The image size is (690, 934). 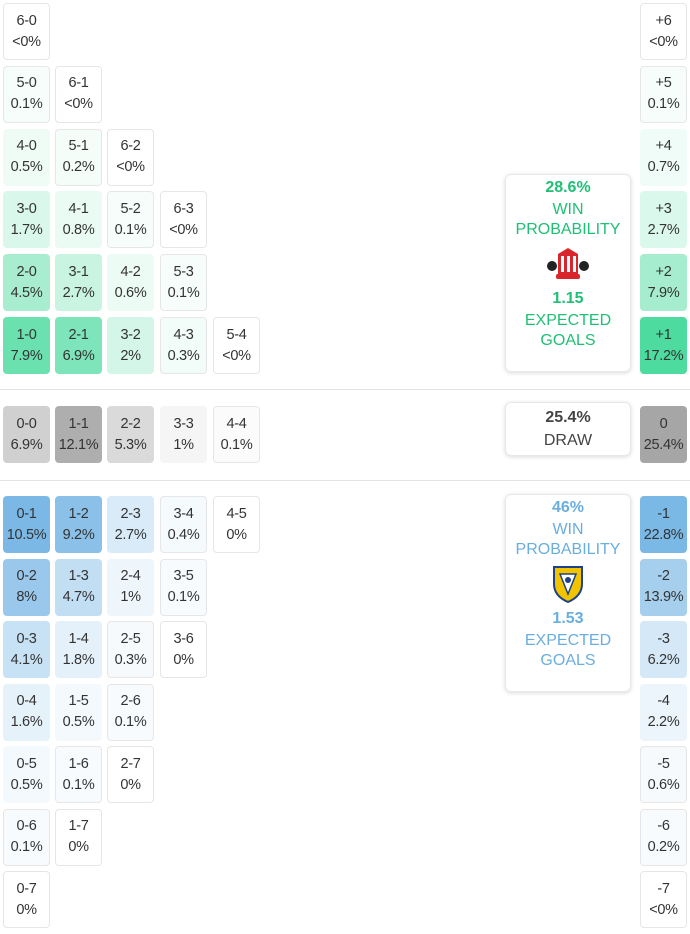 I want to click on score-label: -3, so click(x=663, y=638).